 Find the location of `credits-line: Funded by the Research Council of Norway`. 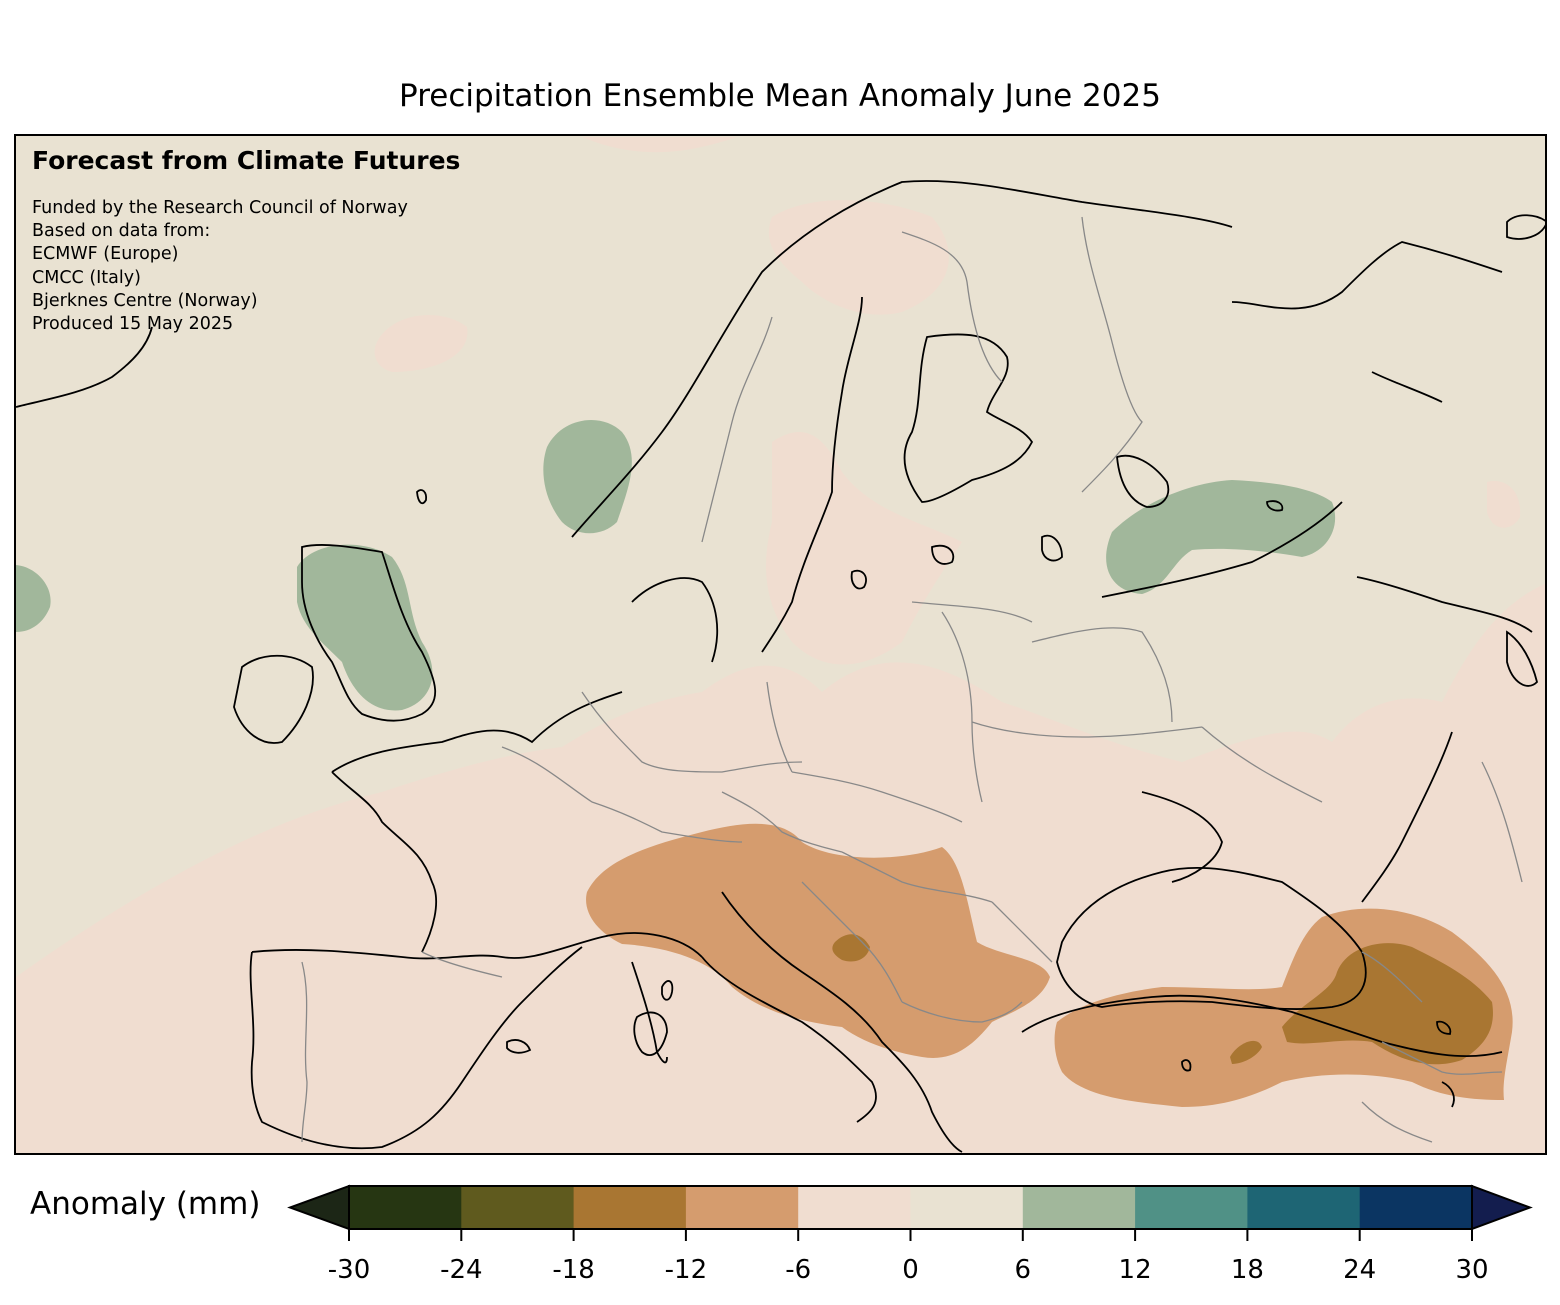

credits-line: Funded by the Research Council of Norway is located at coordinates (220, 208).